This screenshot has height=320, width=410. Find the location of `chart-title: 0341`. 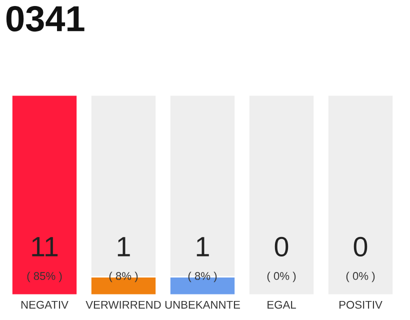

chart-title: 0341 is located at coordinates (45, 19).